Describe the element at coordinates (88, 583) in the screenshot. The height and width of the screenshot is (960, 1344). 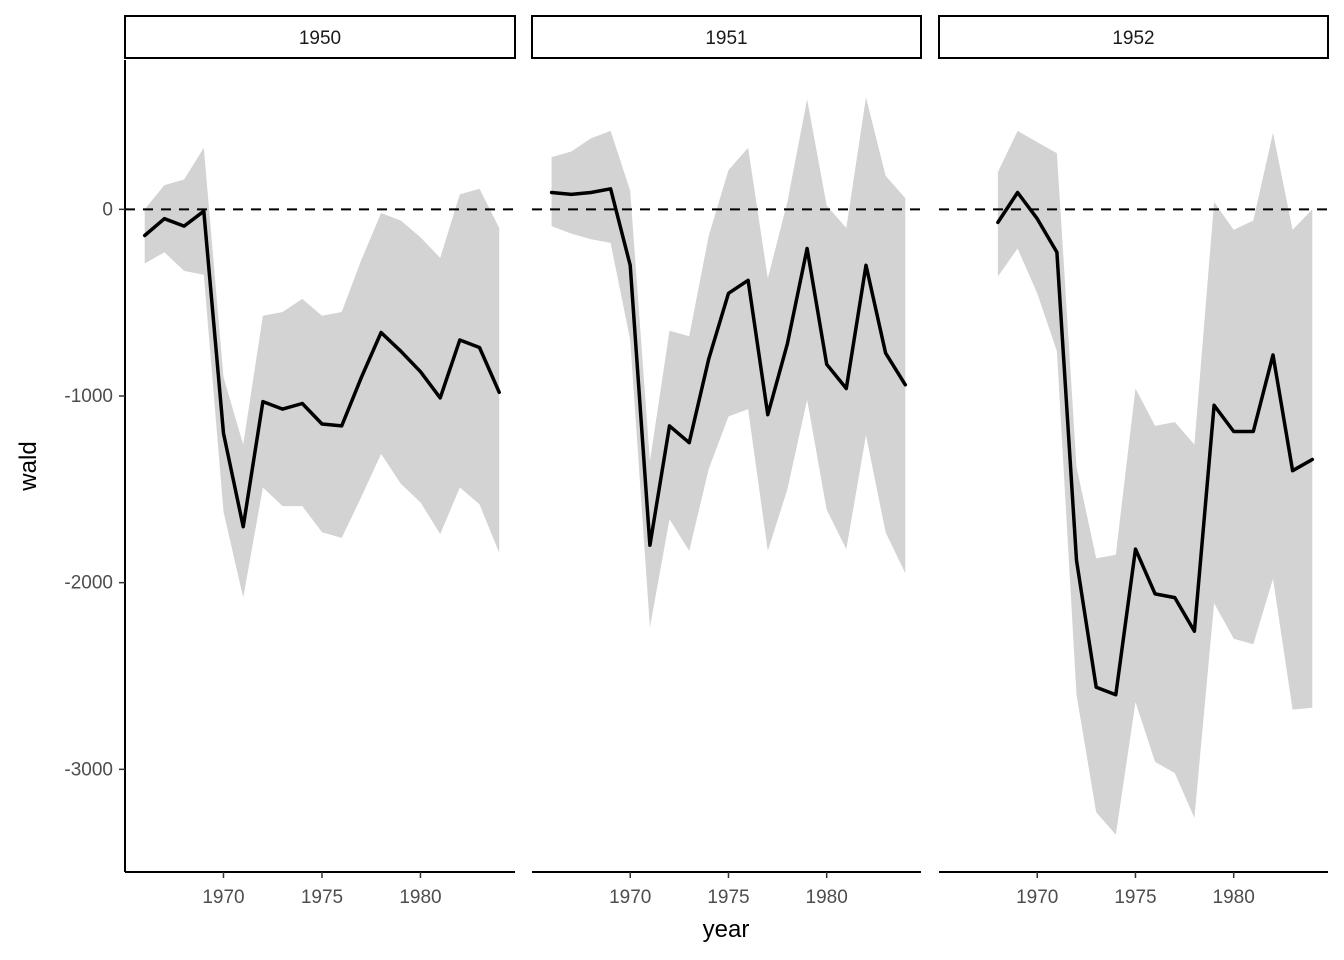
I see `y-tick-label: -2000` at that location.